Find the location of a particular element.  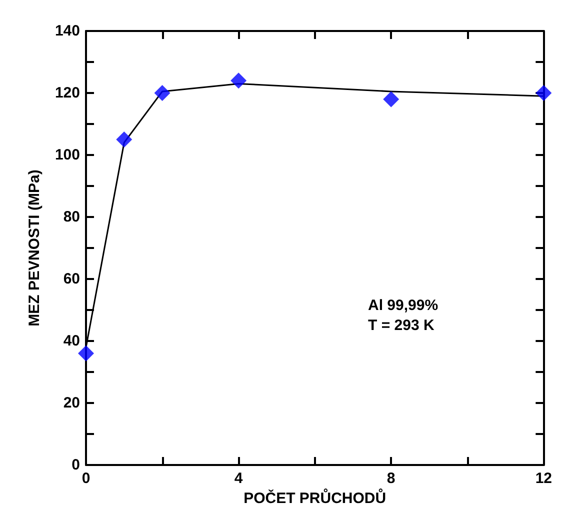

x-tick-label: 0 is located at coordinates (86, 478).